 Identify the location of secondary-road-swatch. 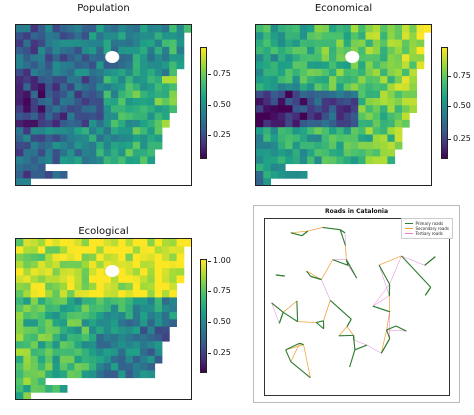
(409, 228).